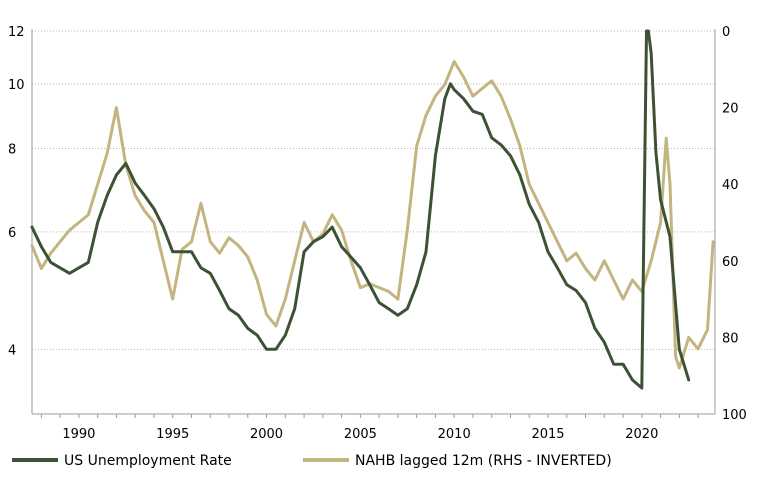  I want to click on left-tick-label: 6, so click(12, 233).